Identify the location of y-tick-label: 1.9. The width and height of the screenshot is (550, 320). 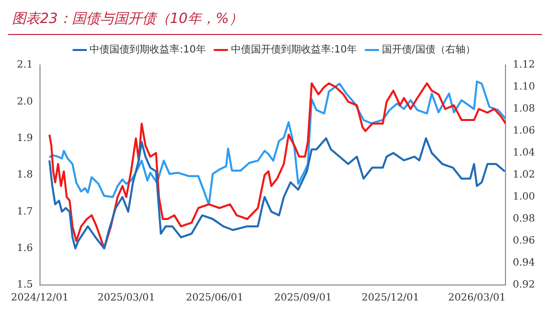
(24, 138).